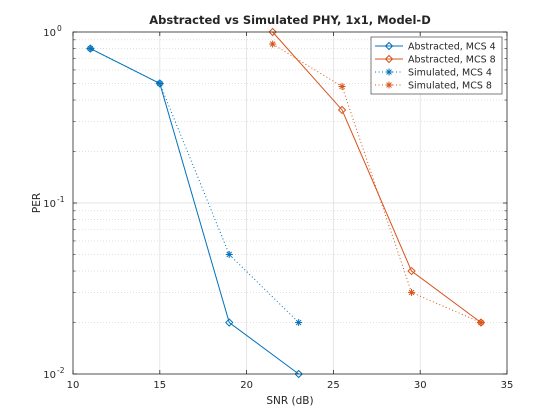  I want to click on legend-entry: Simulated, MCS 4, so click(433, 73).